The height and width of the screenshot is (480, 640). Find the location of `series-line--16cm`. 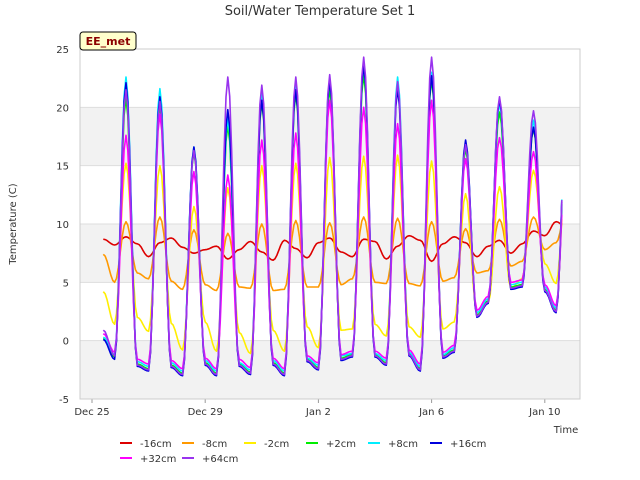

series-line--16cm is located at coordinates (333, 241).